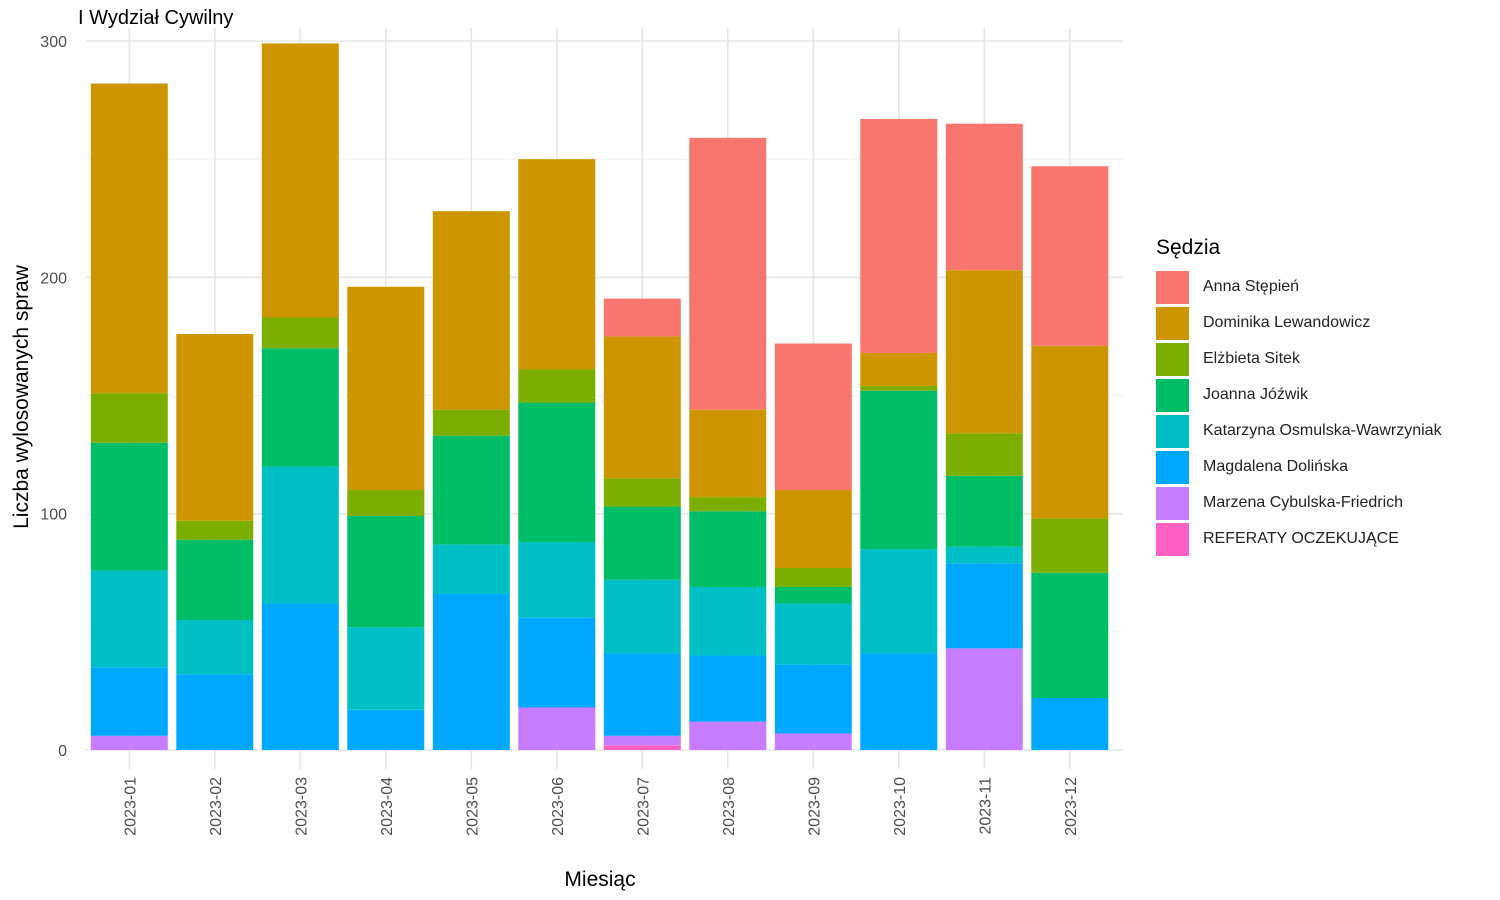 Image resolution: width=1500 pixels, height=900 pixels. What do you see at coordinates (1251, 286) in the screenshot?
I see `legend-label: Anna Stępień` at bounding box center [1251, 286].